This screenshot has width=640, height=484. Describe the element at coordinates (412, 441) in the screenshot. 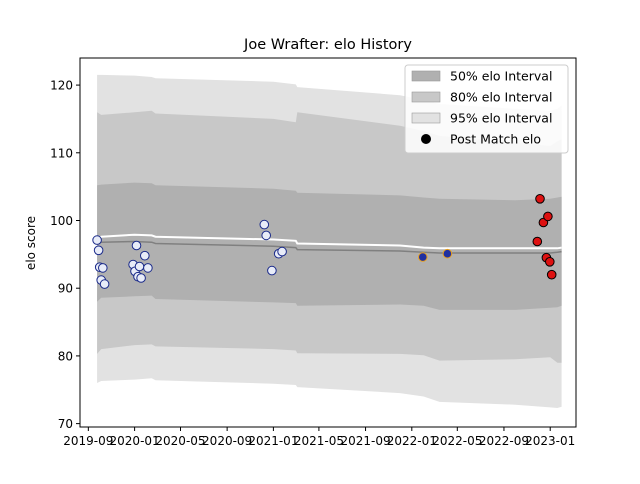

I see `x-tick-label: 2022-01` at that location.